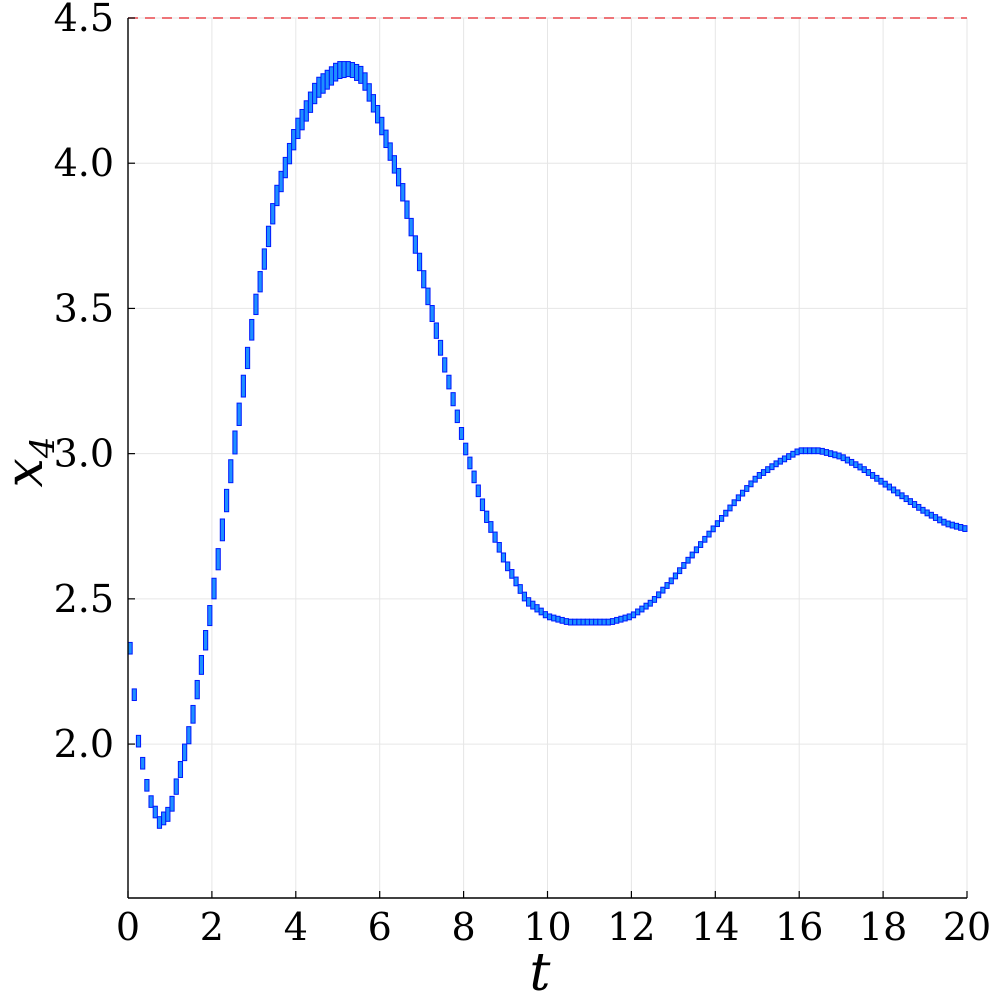 This screenshot has width=999, height=999. What do you see at coordinates (84, 454) in the screenshot?
I see `y-tick-label: 3.0` at bounding box center [84, 454].